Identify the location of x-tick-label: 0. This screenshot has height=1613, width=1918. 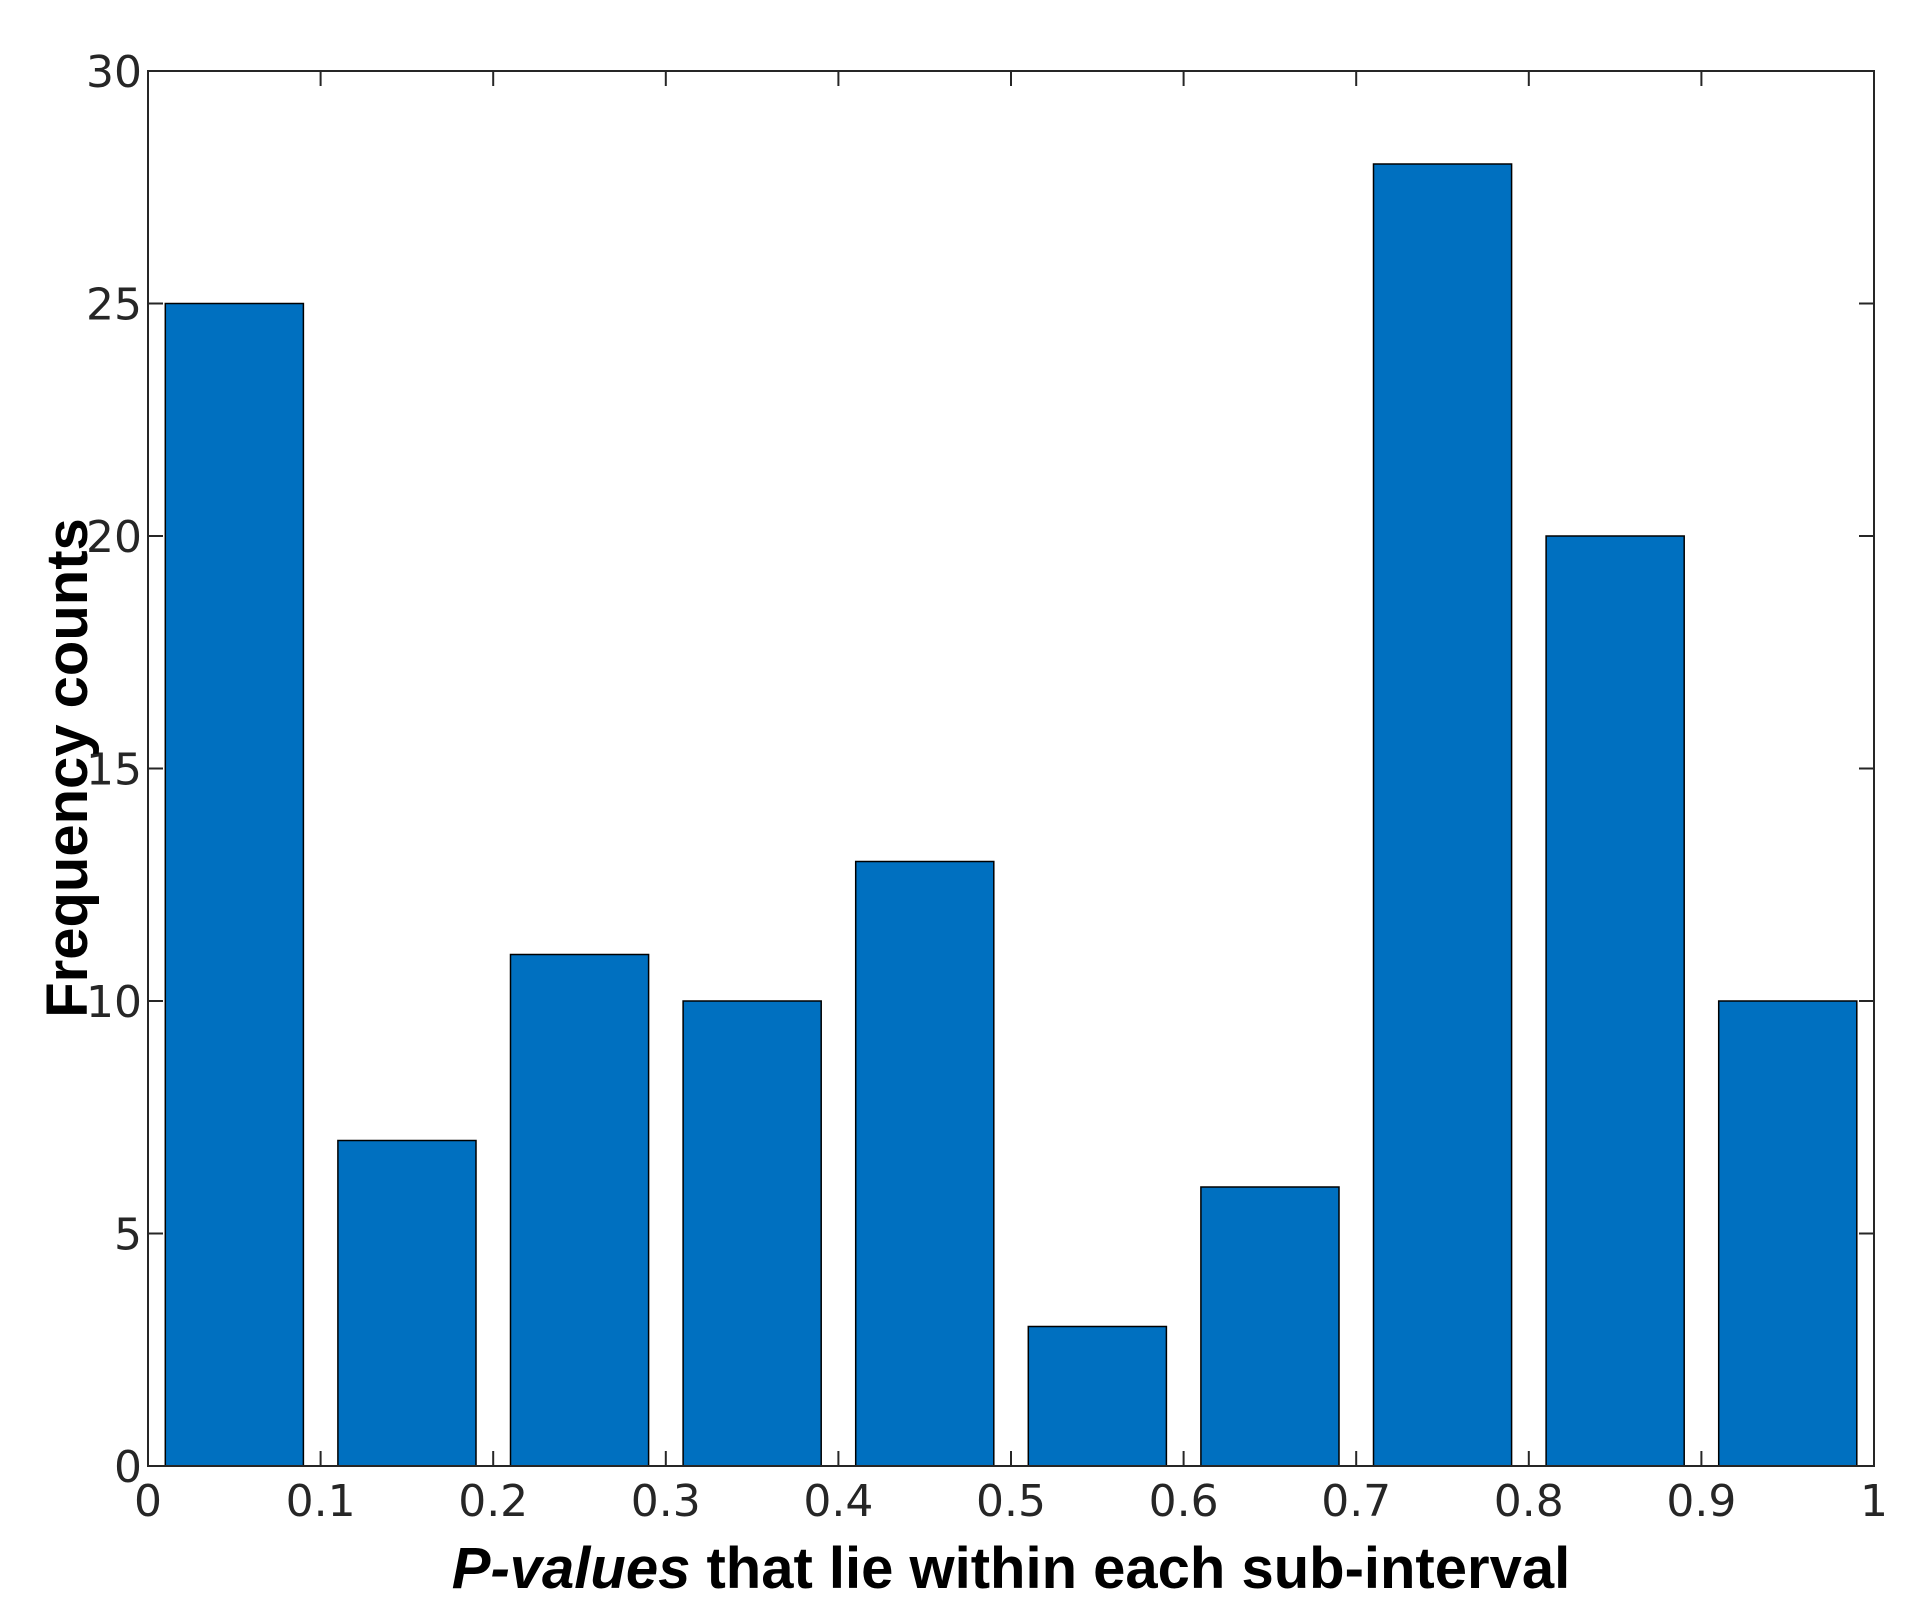
(148, 1501).